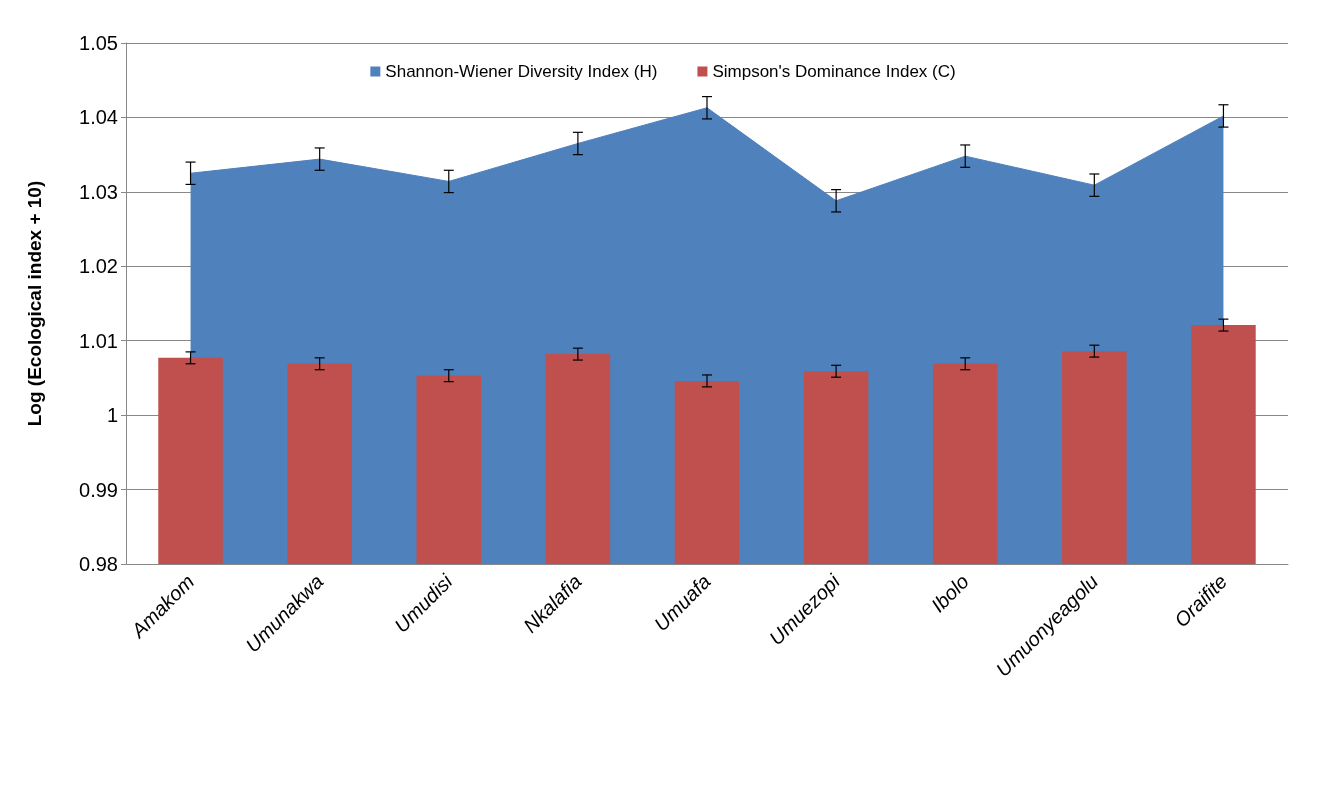  What do you see at coordinates (112, 415) in the screenshot?
I see `y-tick-label: 1` at bounding box center [112, 415].